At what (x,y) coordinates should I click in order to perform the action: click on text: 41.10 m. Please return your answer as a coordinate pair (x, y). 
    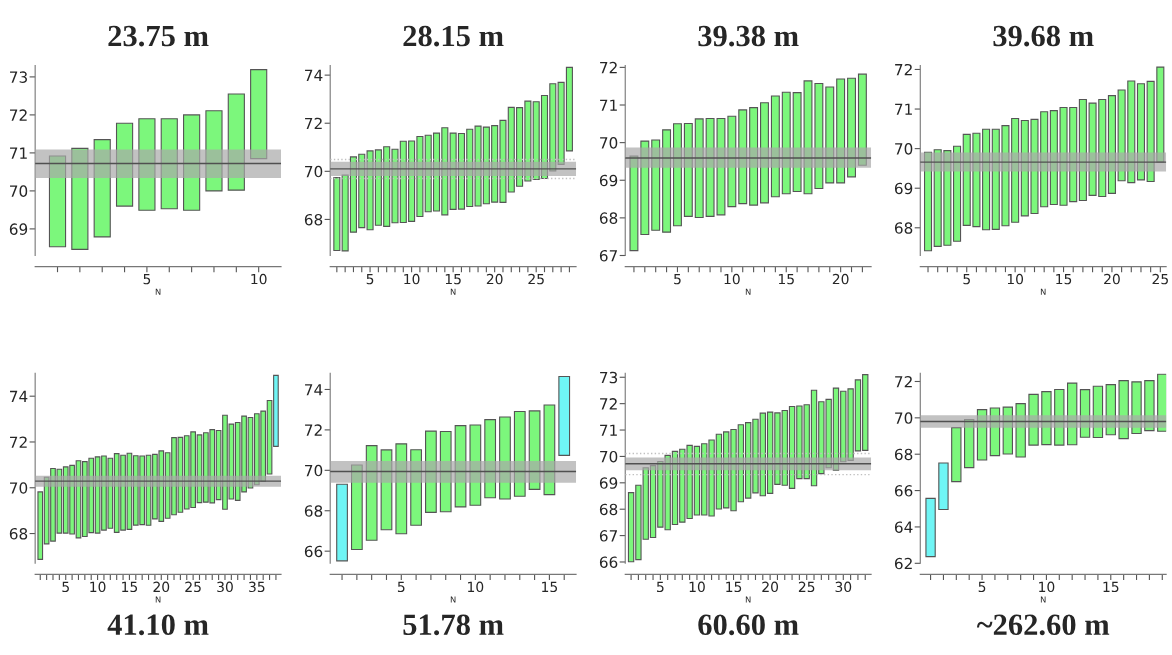
    Looking at the image, I should click on (158, 625).